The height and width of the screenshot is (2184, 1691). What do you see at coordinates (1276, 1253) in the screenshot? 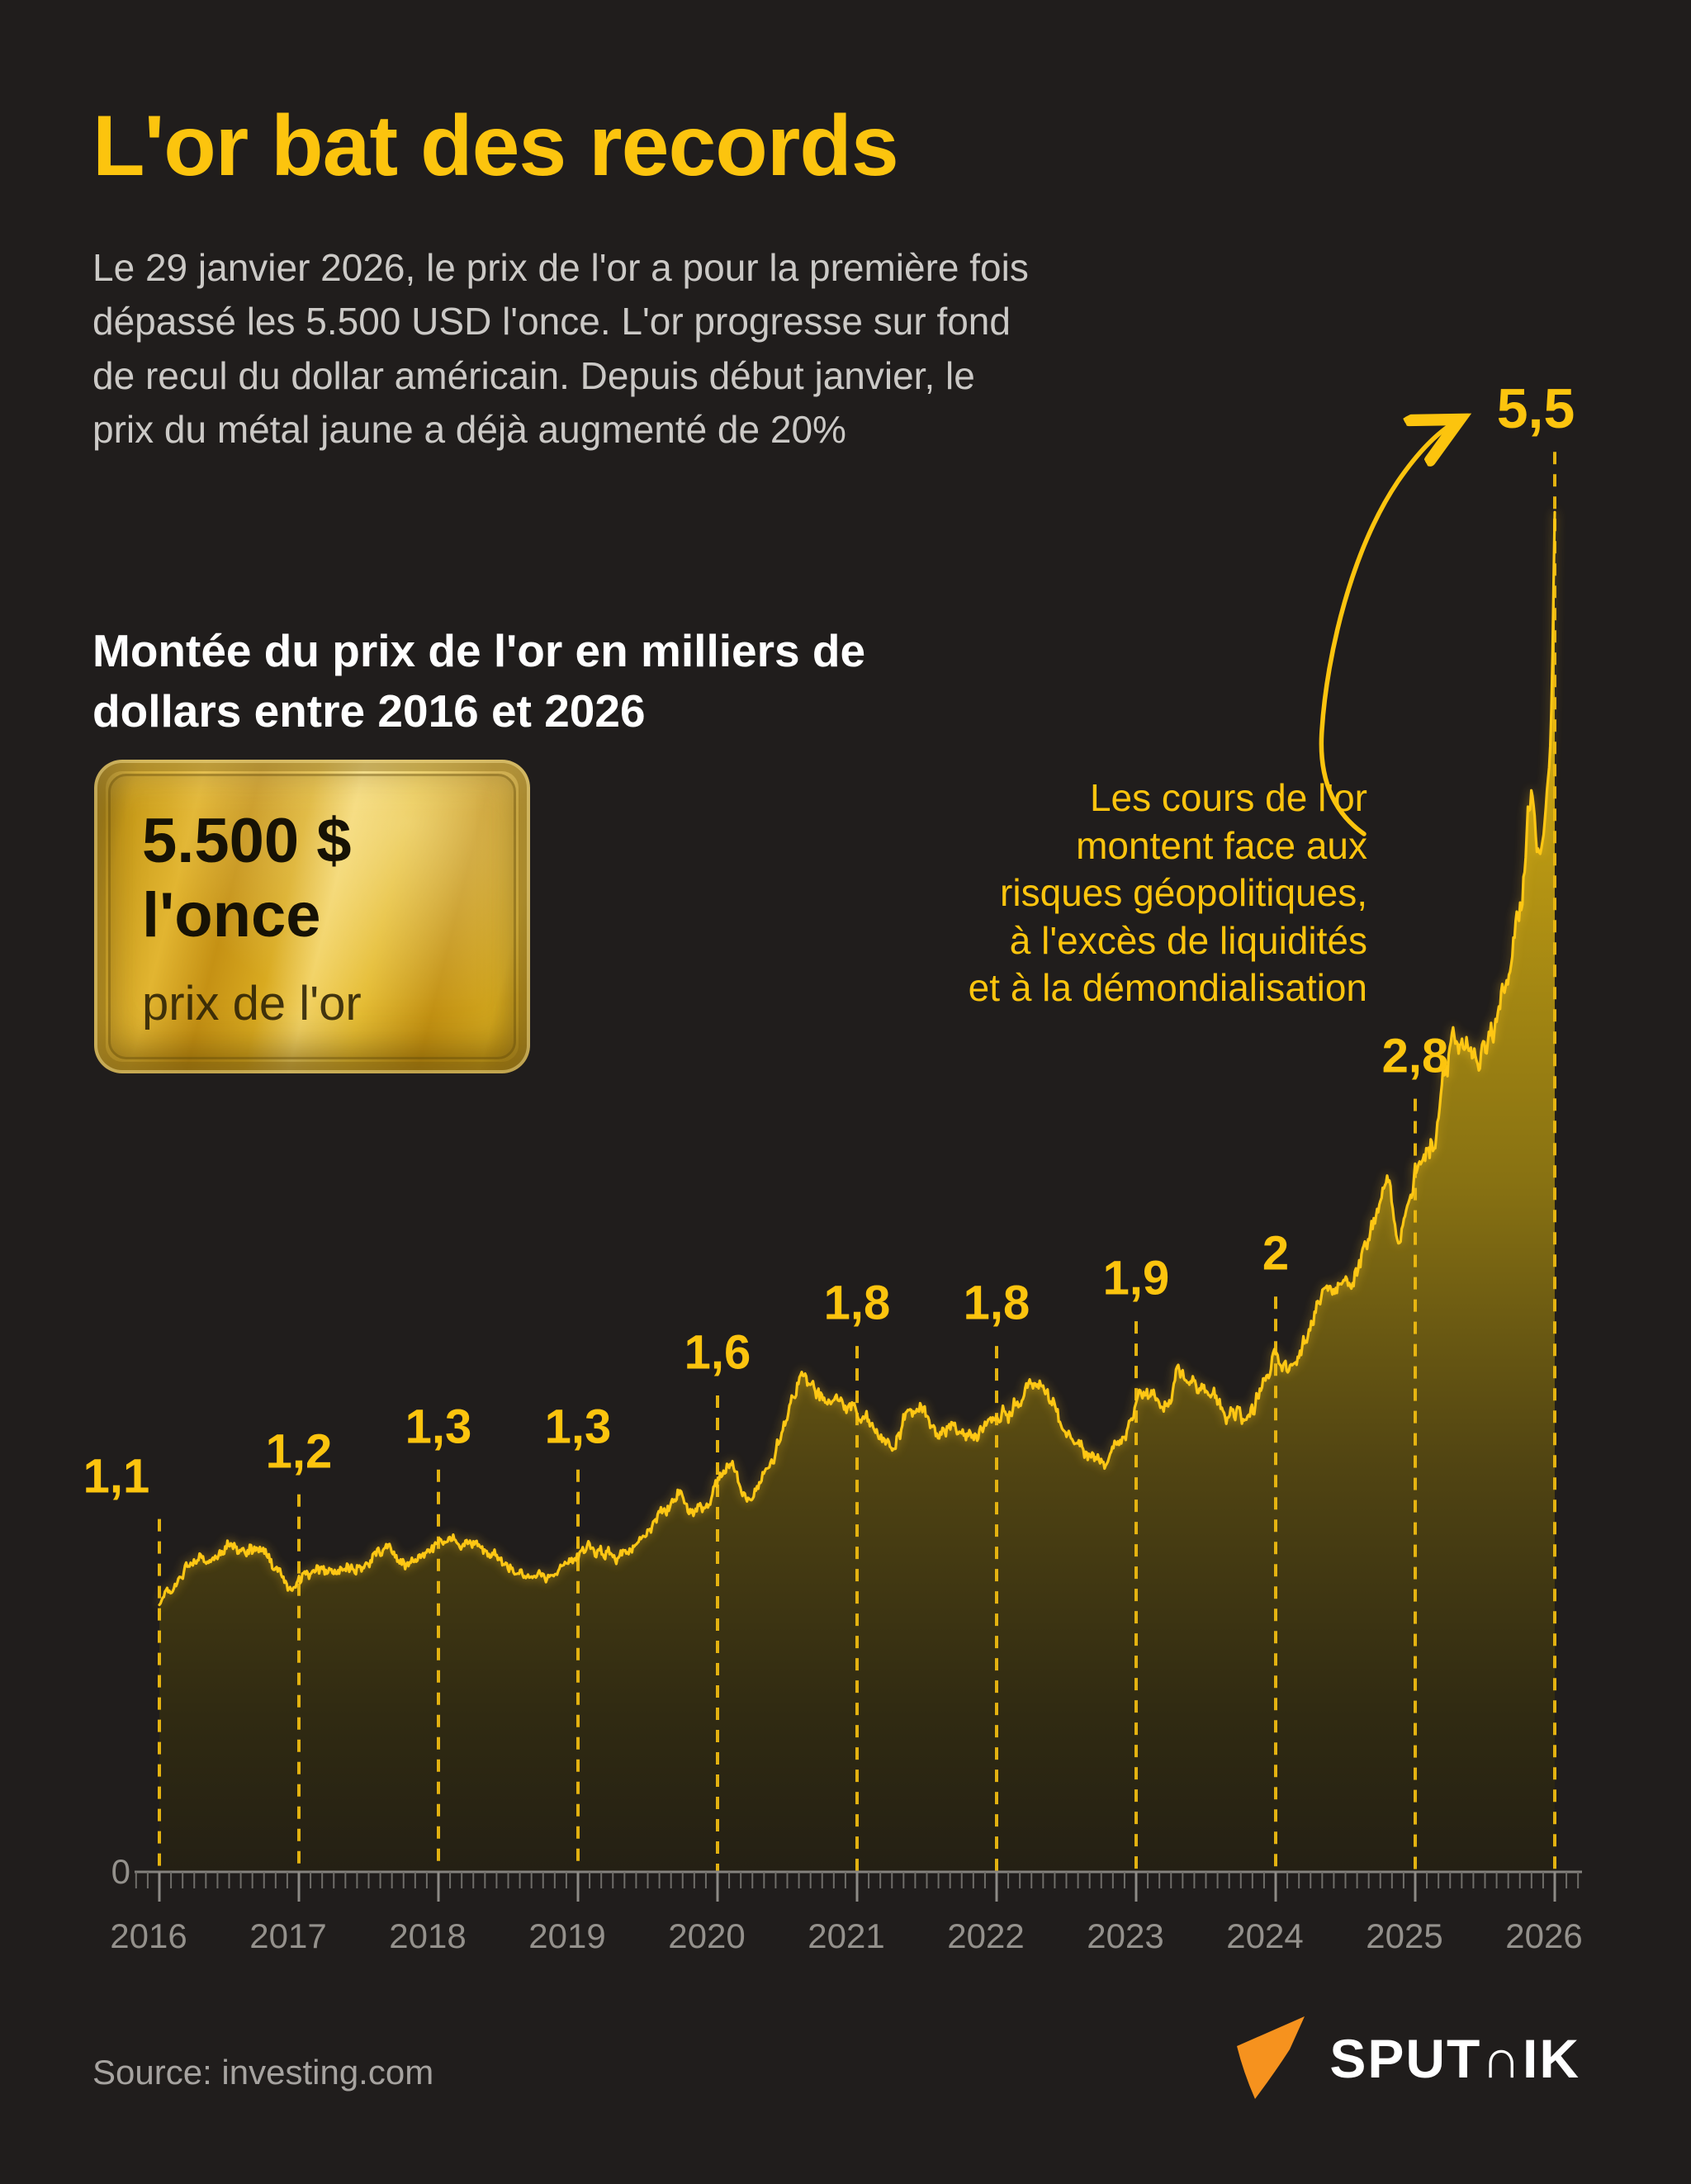
I see `value-label-2024: 2` at bounding box center [1276, 1253].